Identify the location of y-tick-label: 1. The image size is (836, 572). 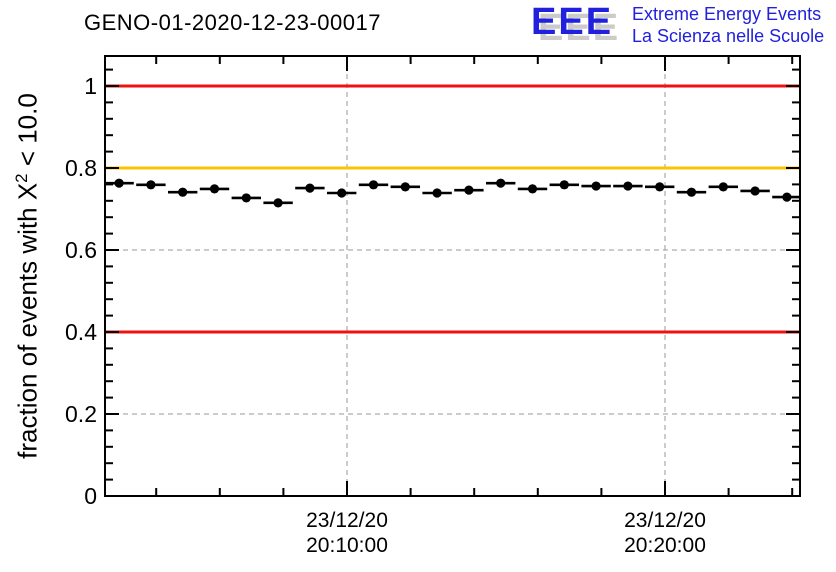
(90, 86).